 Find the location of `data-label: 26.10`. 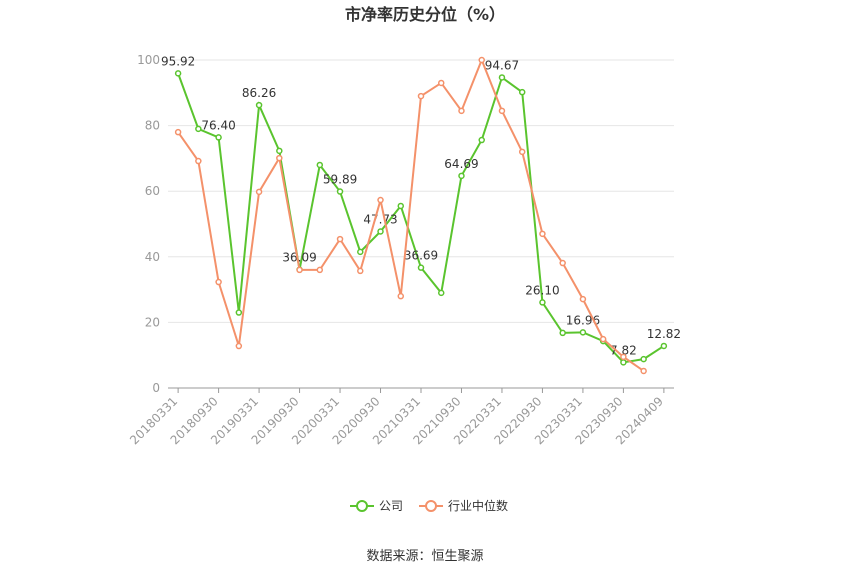

data-label: 26.10 is located at coordinates (542, 290).